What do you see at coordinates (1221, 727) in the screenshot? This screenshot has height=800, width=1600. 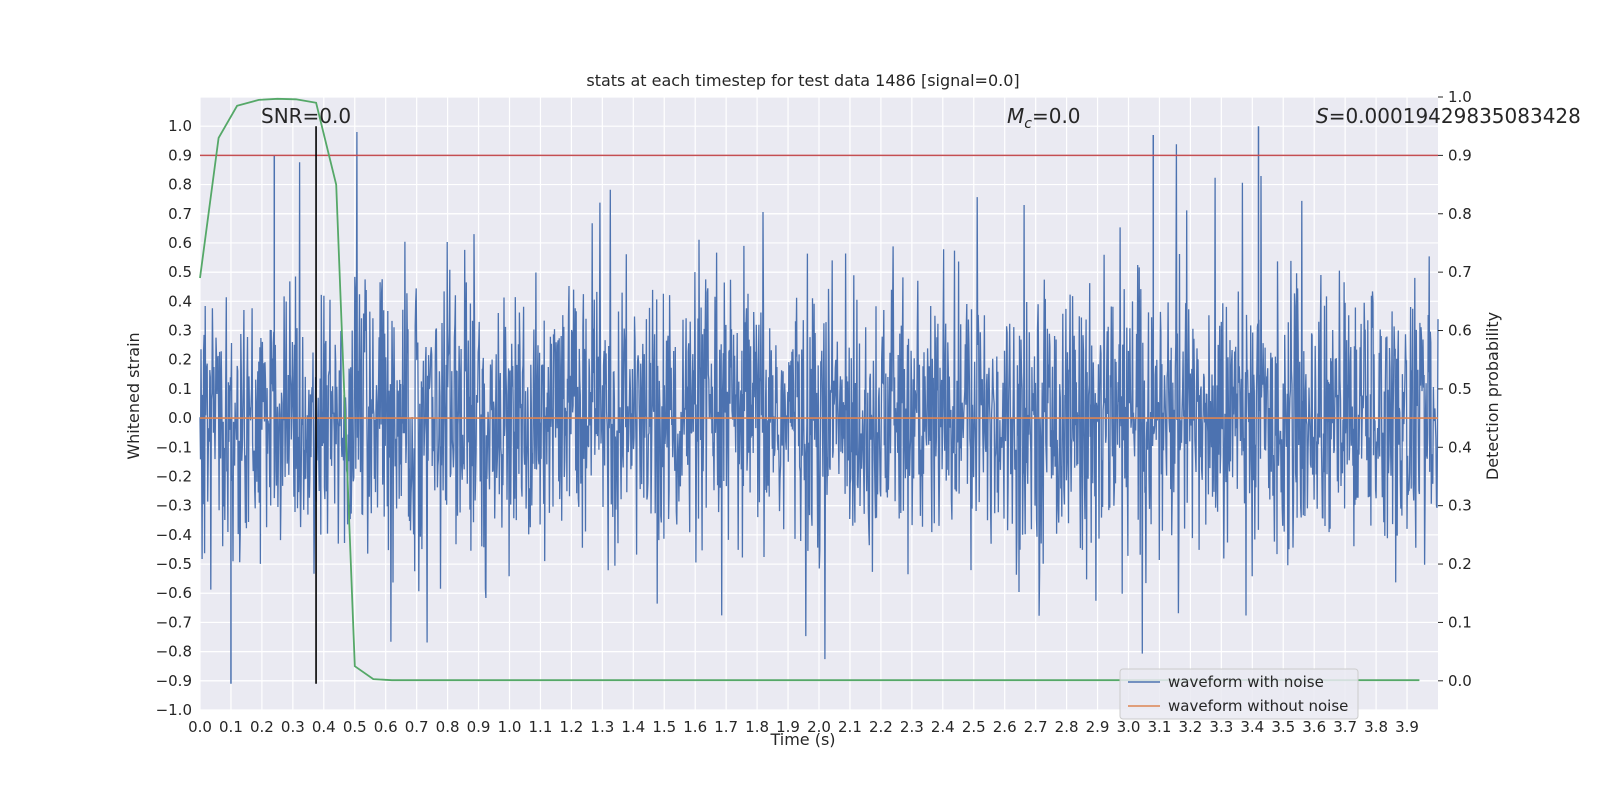 I see `x-tick-label: 3.3` at bounding box center [1221, 727].